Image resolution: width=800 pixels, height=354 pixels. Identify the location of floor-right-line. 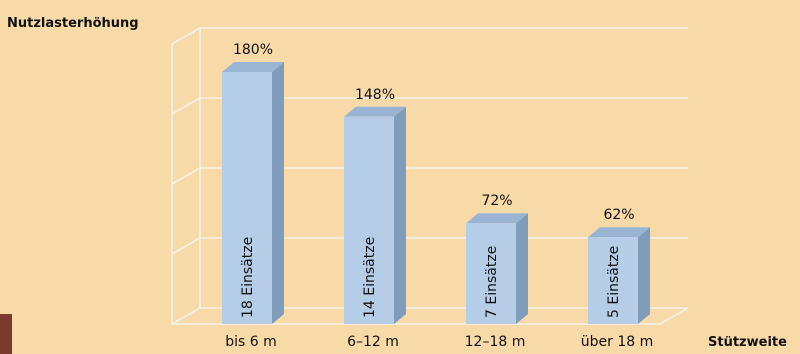
(674, 316).